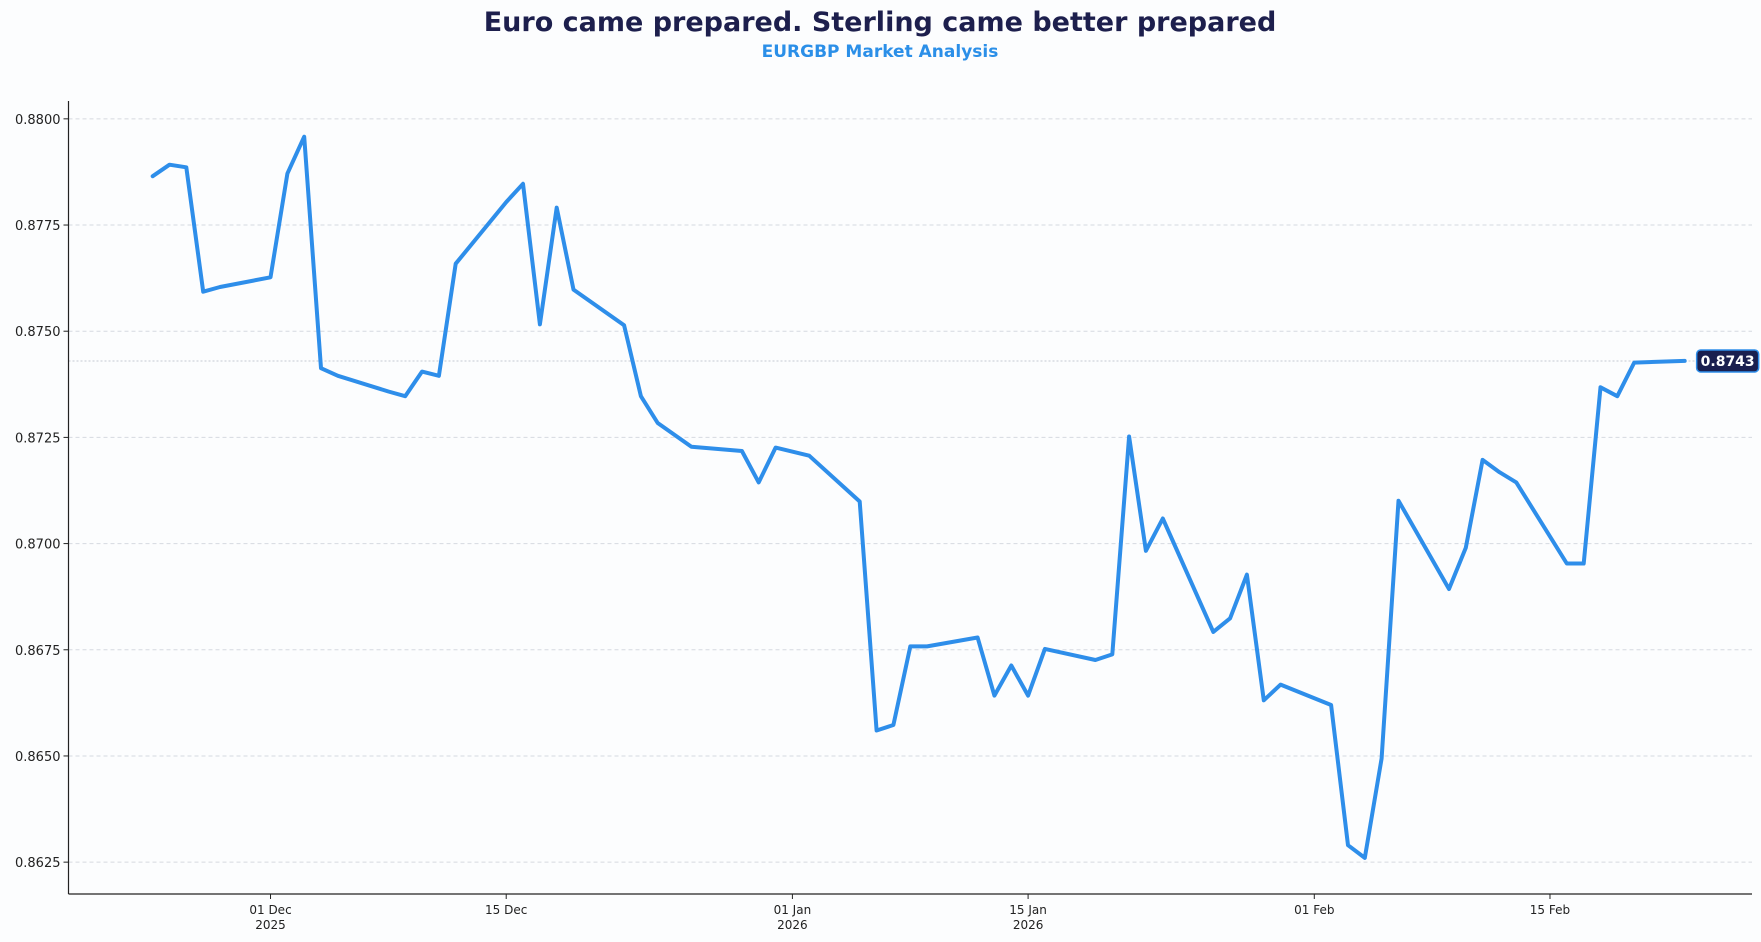 The height and width of the screenshot is (942, 1761). Describe the element at coordinates (38, 332) in the screenshot. I see `y-tick-label: 0.8750` at that location.